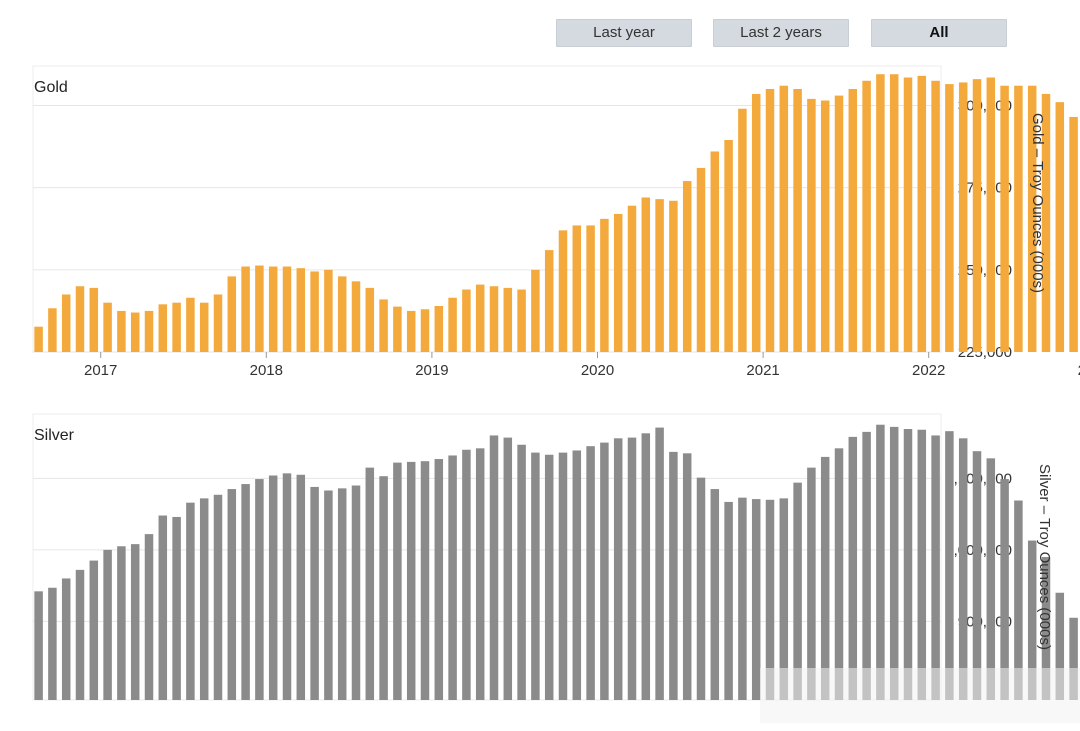  What do you see at coordinates (985, 270) in the screenshot?
I see `gold-ytick-label: 250,000` at bounding box center [985, 270].